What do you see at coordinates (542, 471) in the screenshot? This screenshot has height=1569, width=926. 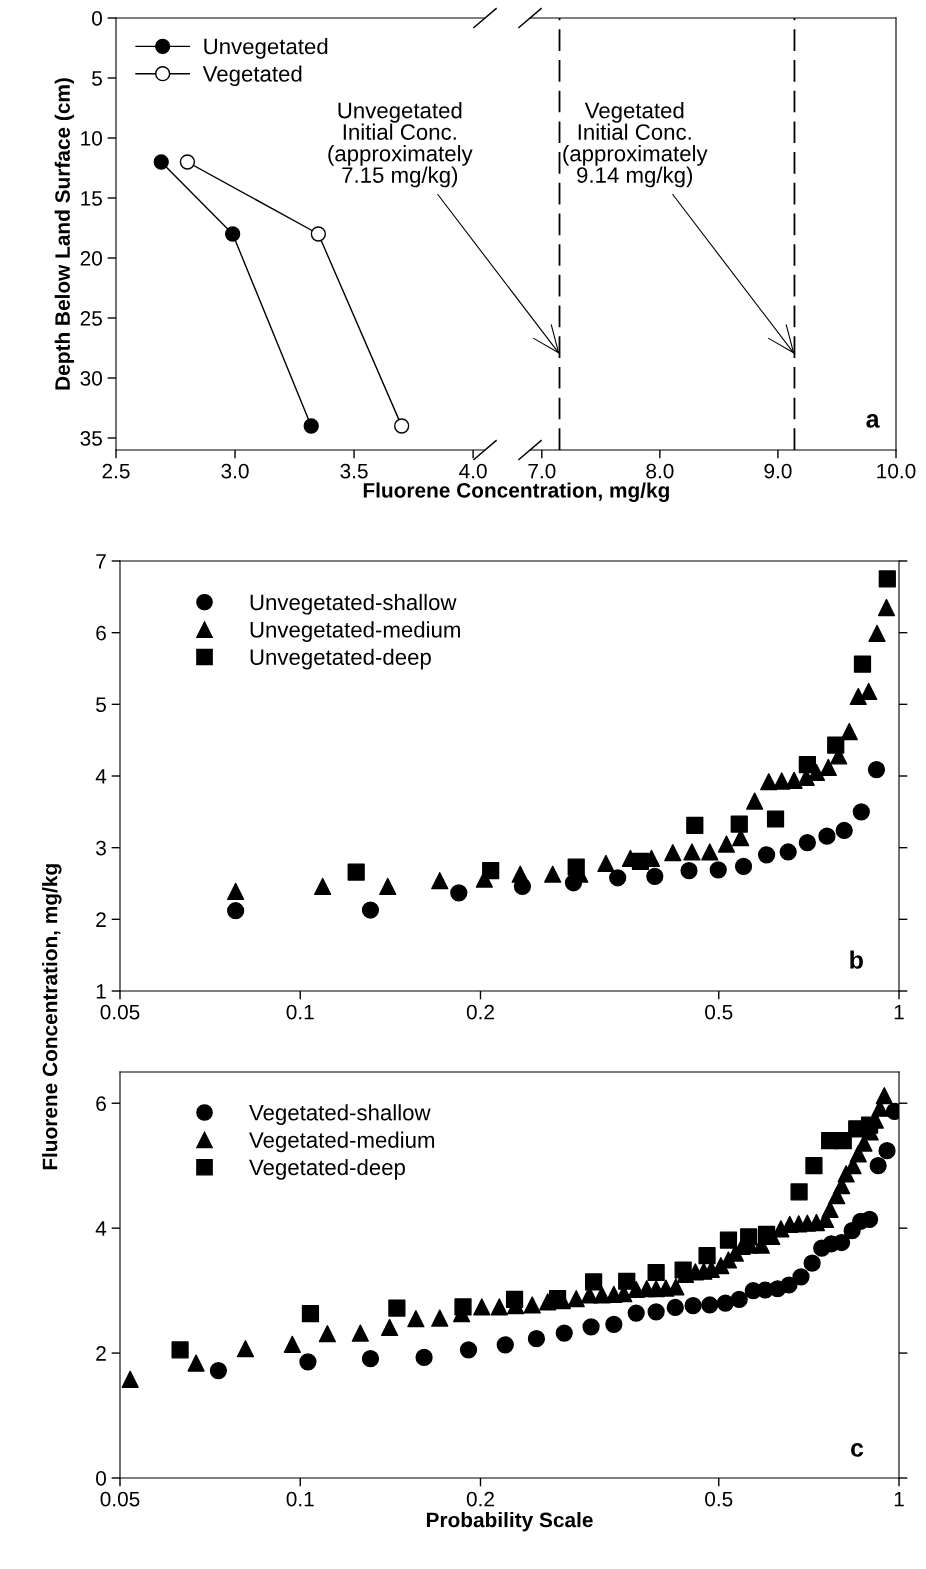 I see `x-tick-label: 7.0` at bounding box center [542, 471].